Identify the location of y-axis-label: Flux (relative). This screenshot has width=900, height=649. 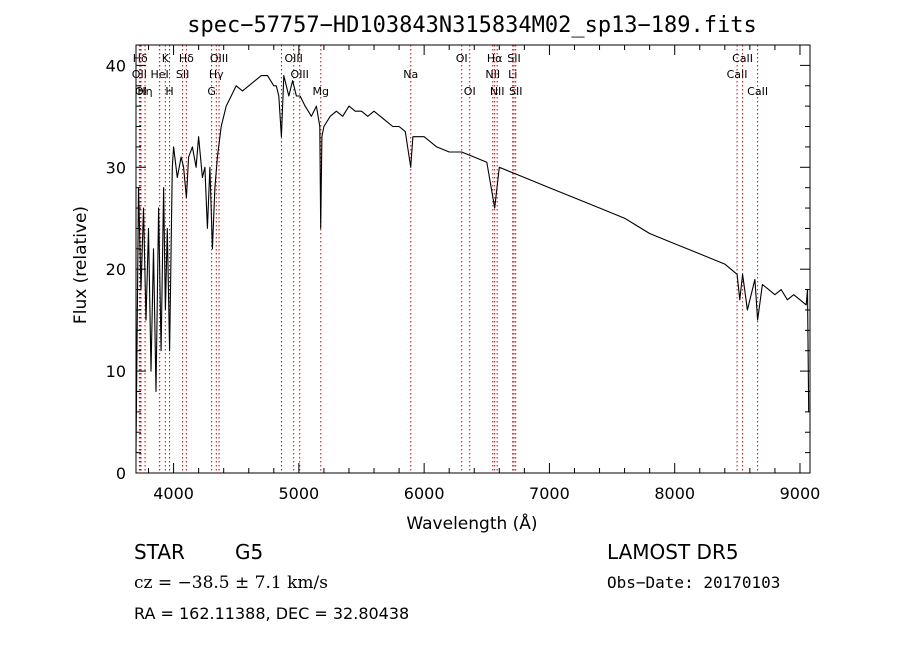
(81, 265).